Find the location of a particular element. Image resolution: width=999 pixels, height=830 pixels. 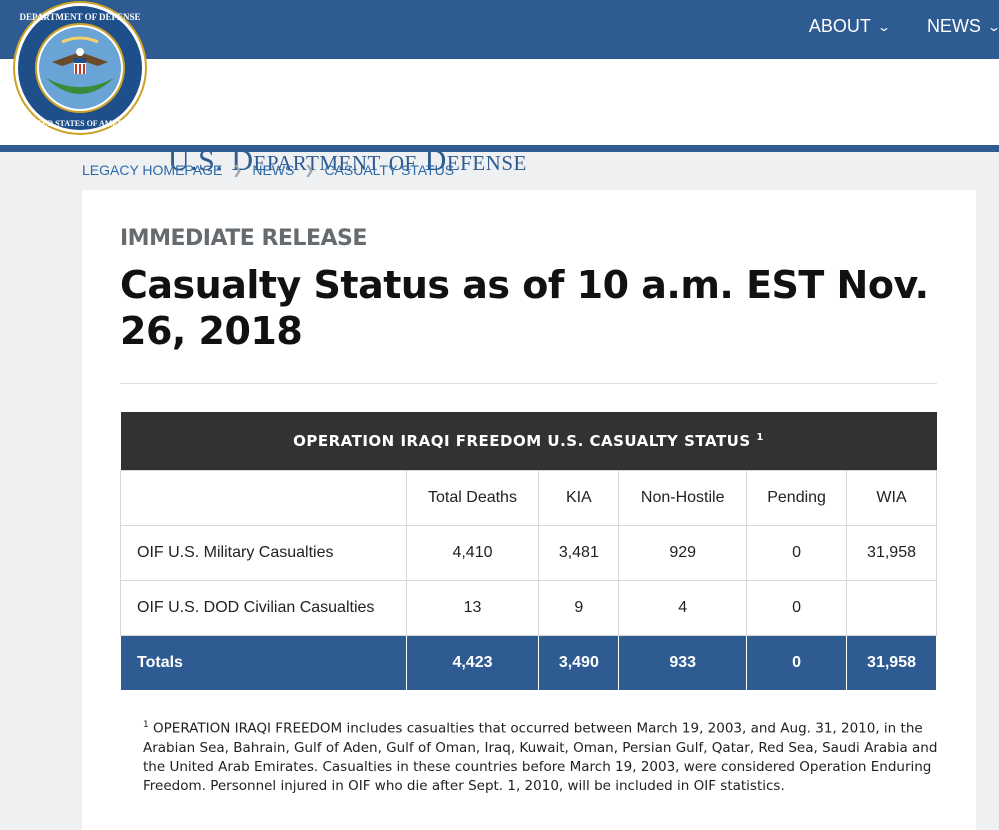

row-label: OIF U.S. DOD Civilian Casualties is located at coordinates (263, 608).